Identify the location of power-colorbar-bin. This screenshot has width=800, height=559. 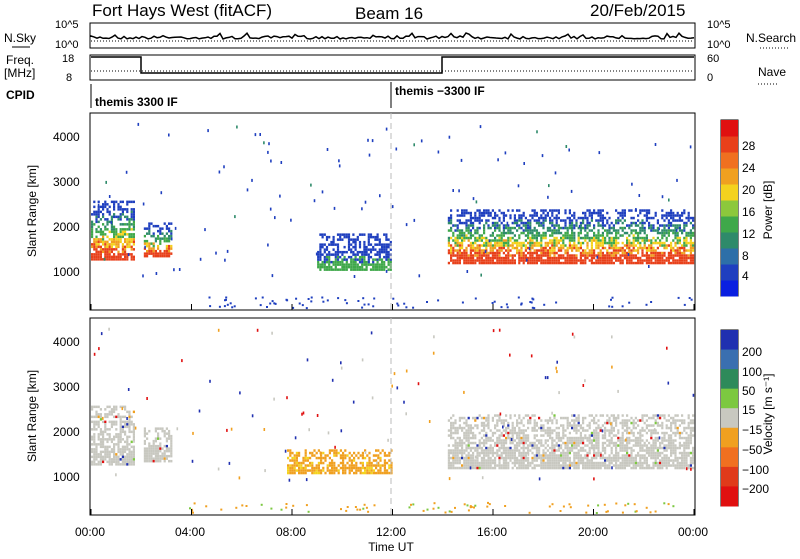
(729, 160).